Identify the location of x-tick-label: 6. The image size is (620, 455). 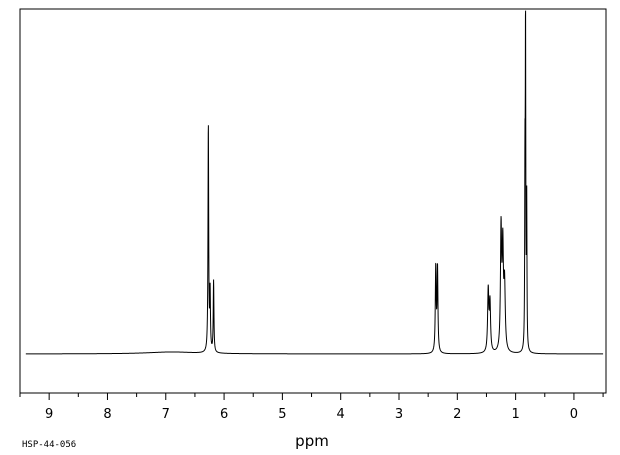
(224, 414).